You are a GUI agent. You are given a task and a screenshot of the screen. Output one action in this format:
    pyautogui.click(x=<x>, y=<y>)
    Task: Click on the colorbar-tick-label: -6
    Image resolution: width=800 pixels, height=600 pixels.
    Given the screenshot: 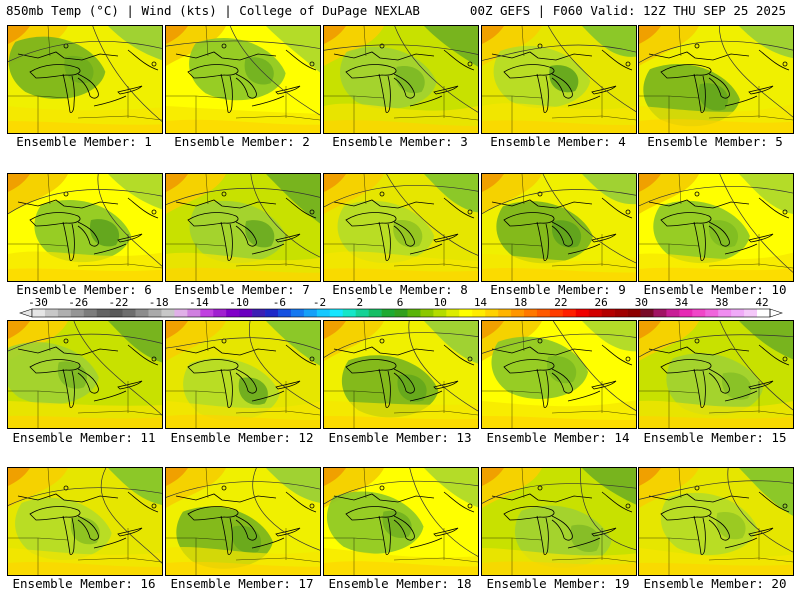 What is the action you would take?
    pyautogui.click(x=279, y=302)
    